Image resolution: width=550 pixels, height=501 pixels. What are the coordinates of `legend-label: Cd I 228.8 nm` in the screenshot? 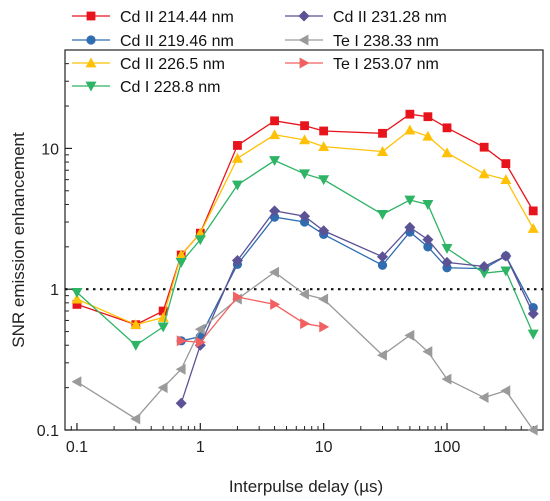 It's located at (170, 87).